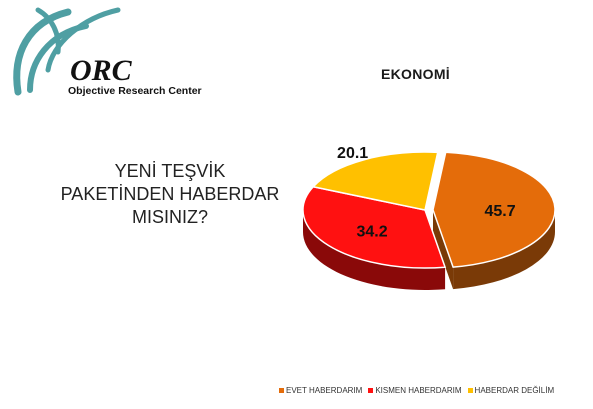 The width and height of the screenshot is (593, 409). I want to click on legend-label: HABERDAR DEĞİLİM, so click(514, 390).